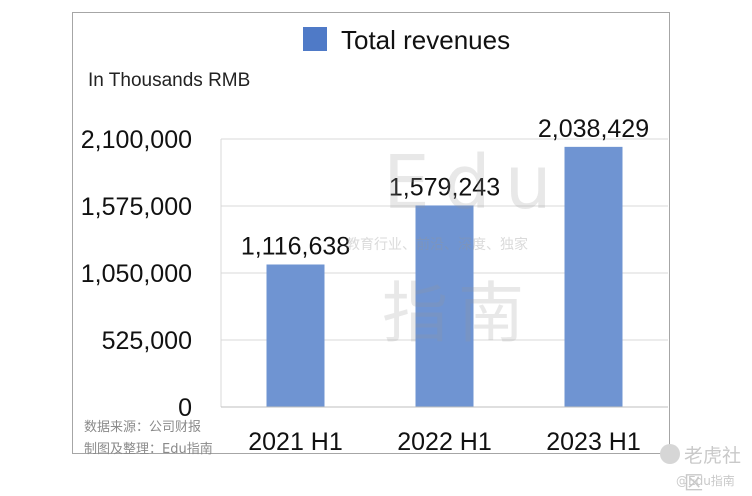  What do you see at coordinates (295, 442) in the screenshot?
I see `x-tick-label: 2021 H1` at bounding box center [295, 442].